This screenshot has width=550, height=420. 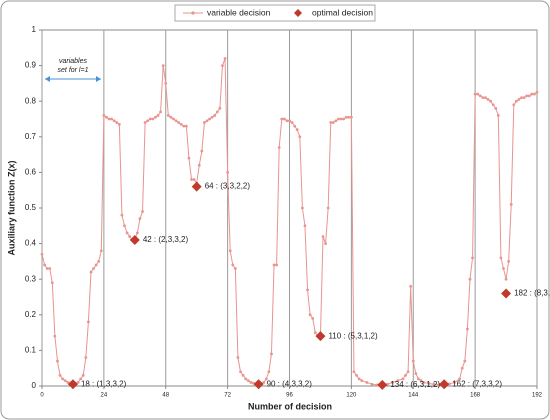 I want to click on x-tick-label: 120, so click(x=351, y=396).